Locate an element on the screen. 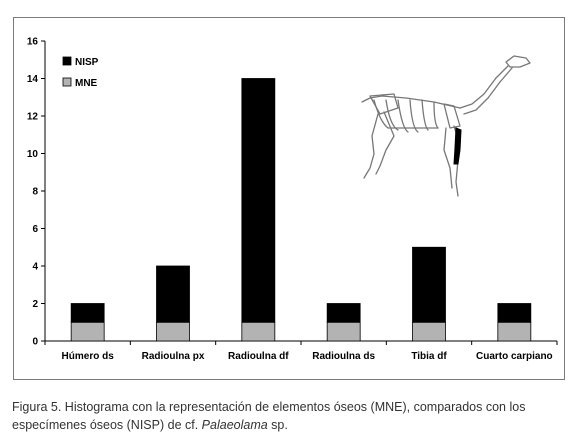  y-tick-label: 14 is located at coordinates (33, 79).